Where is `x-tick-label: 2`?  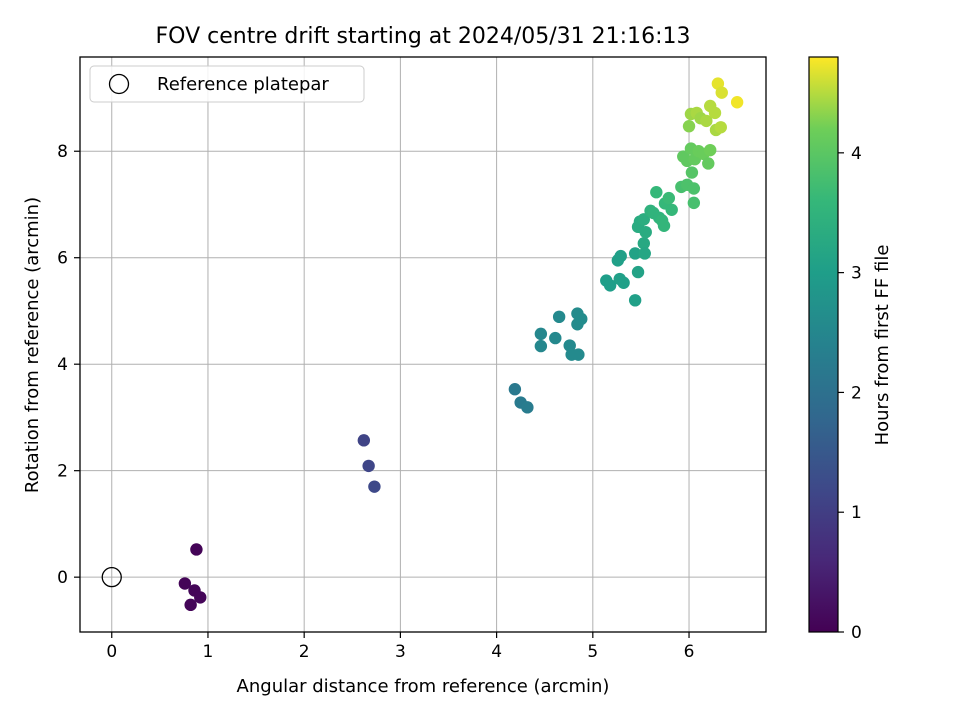
x-tick-label: 2 is located at coordinates (304, 652).